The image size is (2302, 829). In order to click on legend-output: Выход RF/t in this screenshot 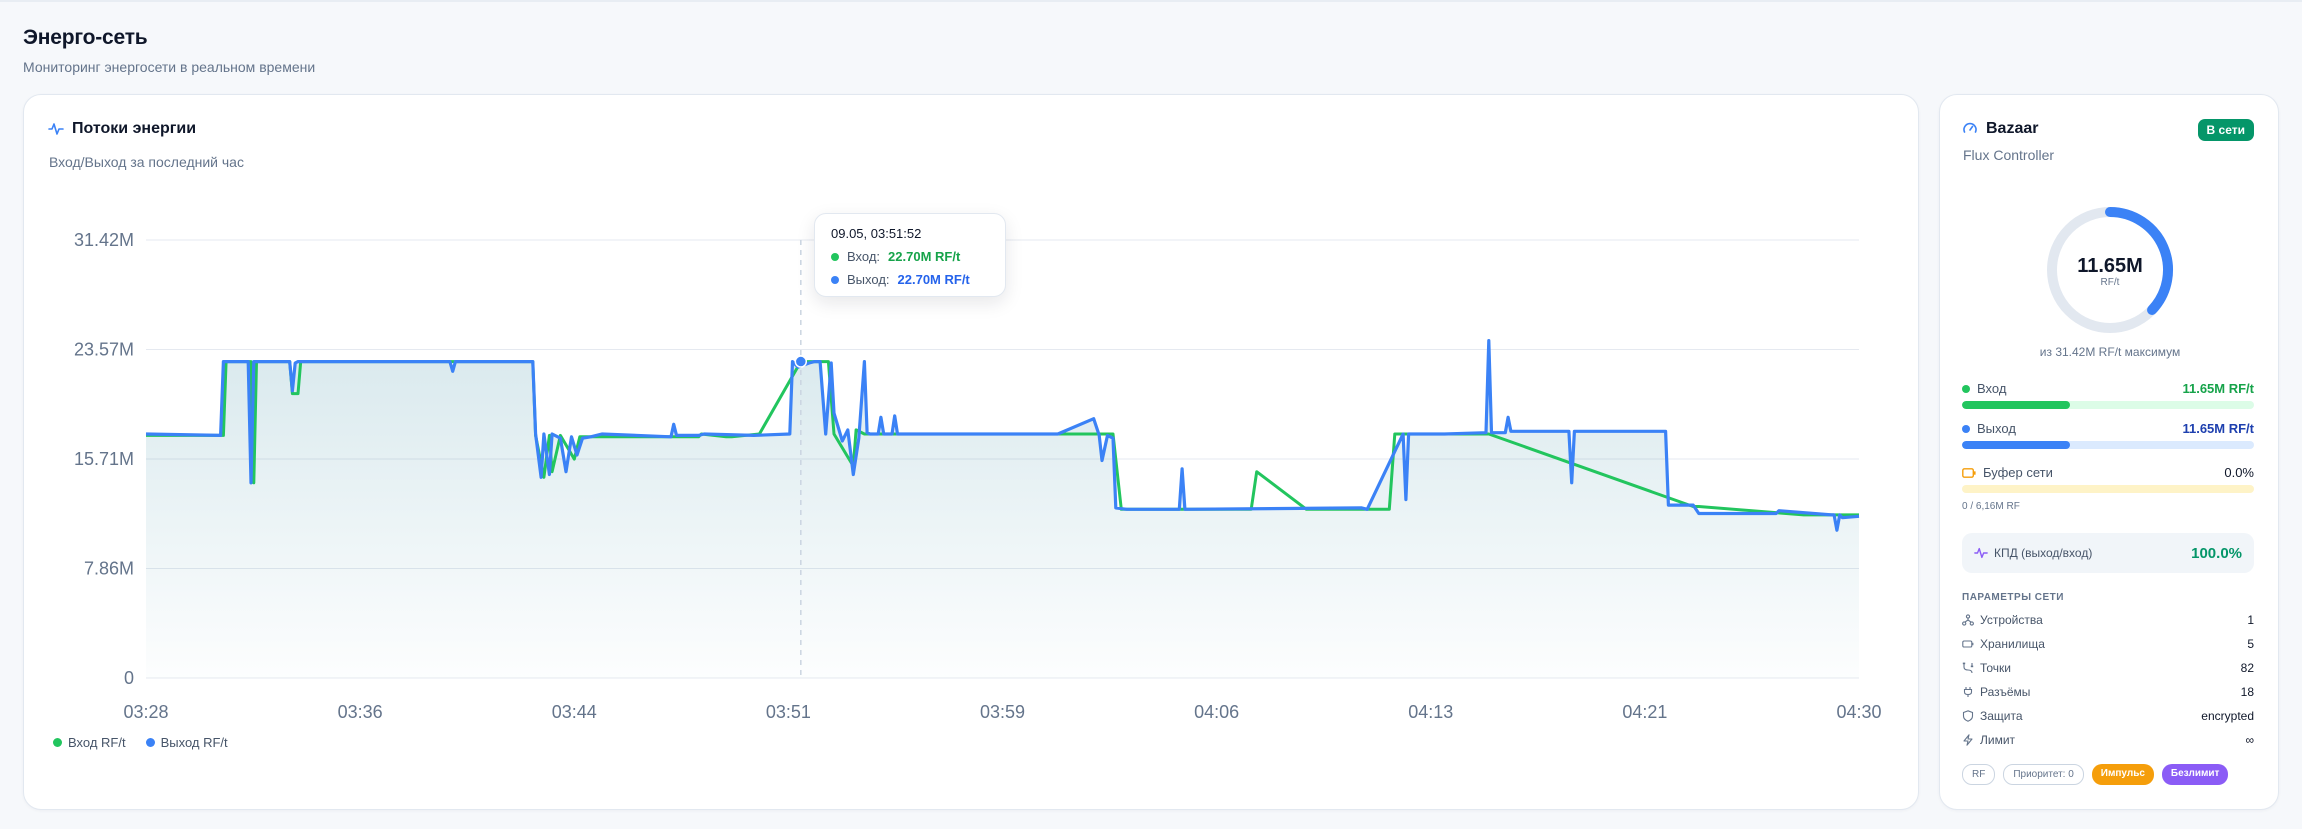, I will do `click(186, 742)`.